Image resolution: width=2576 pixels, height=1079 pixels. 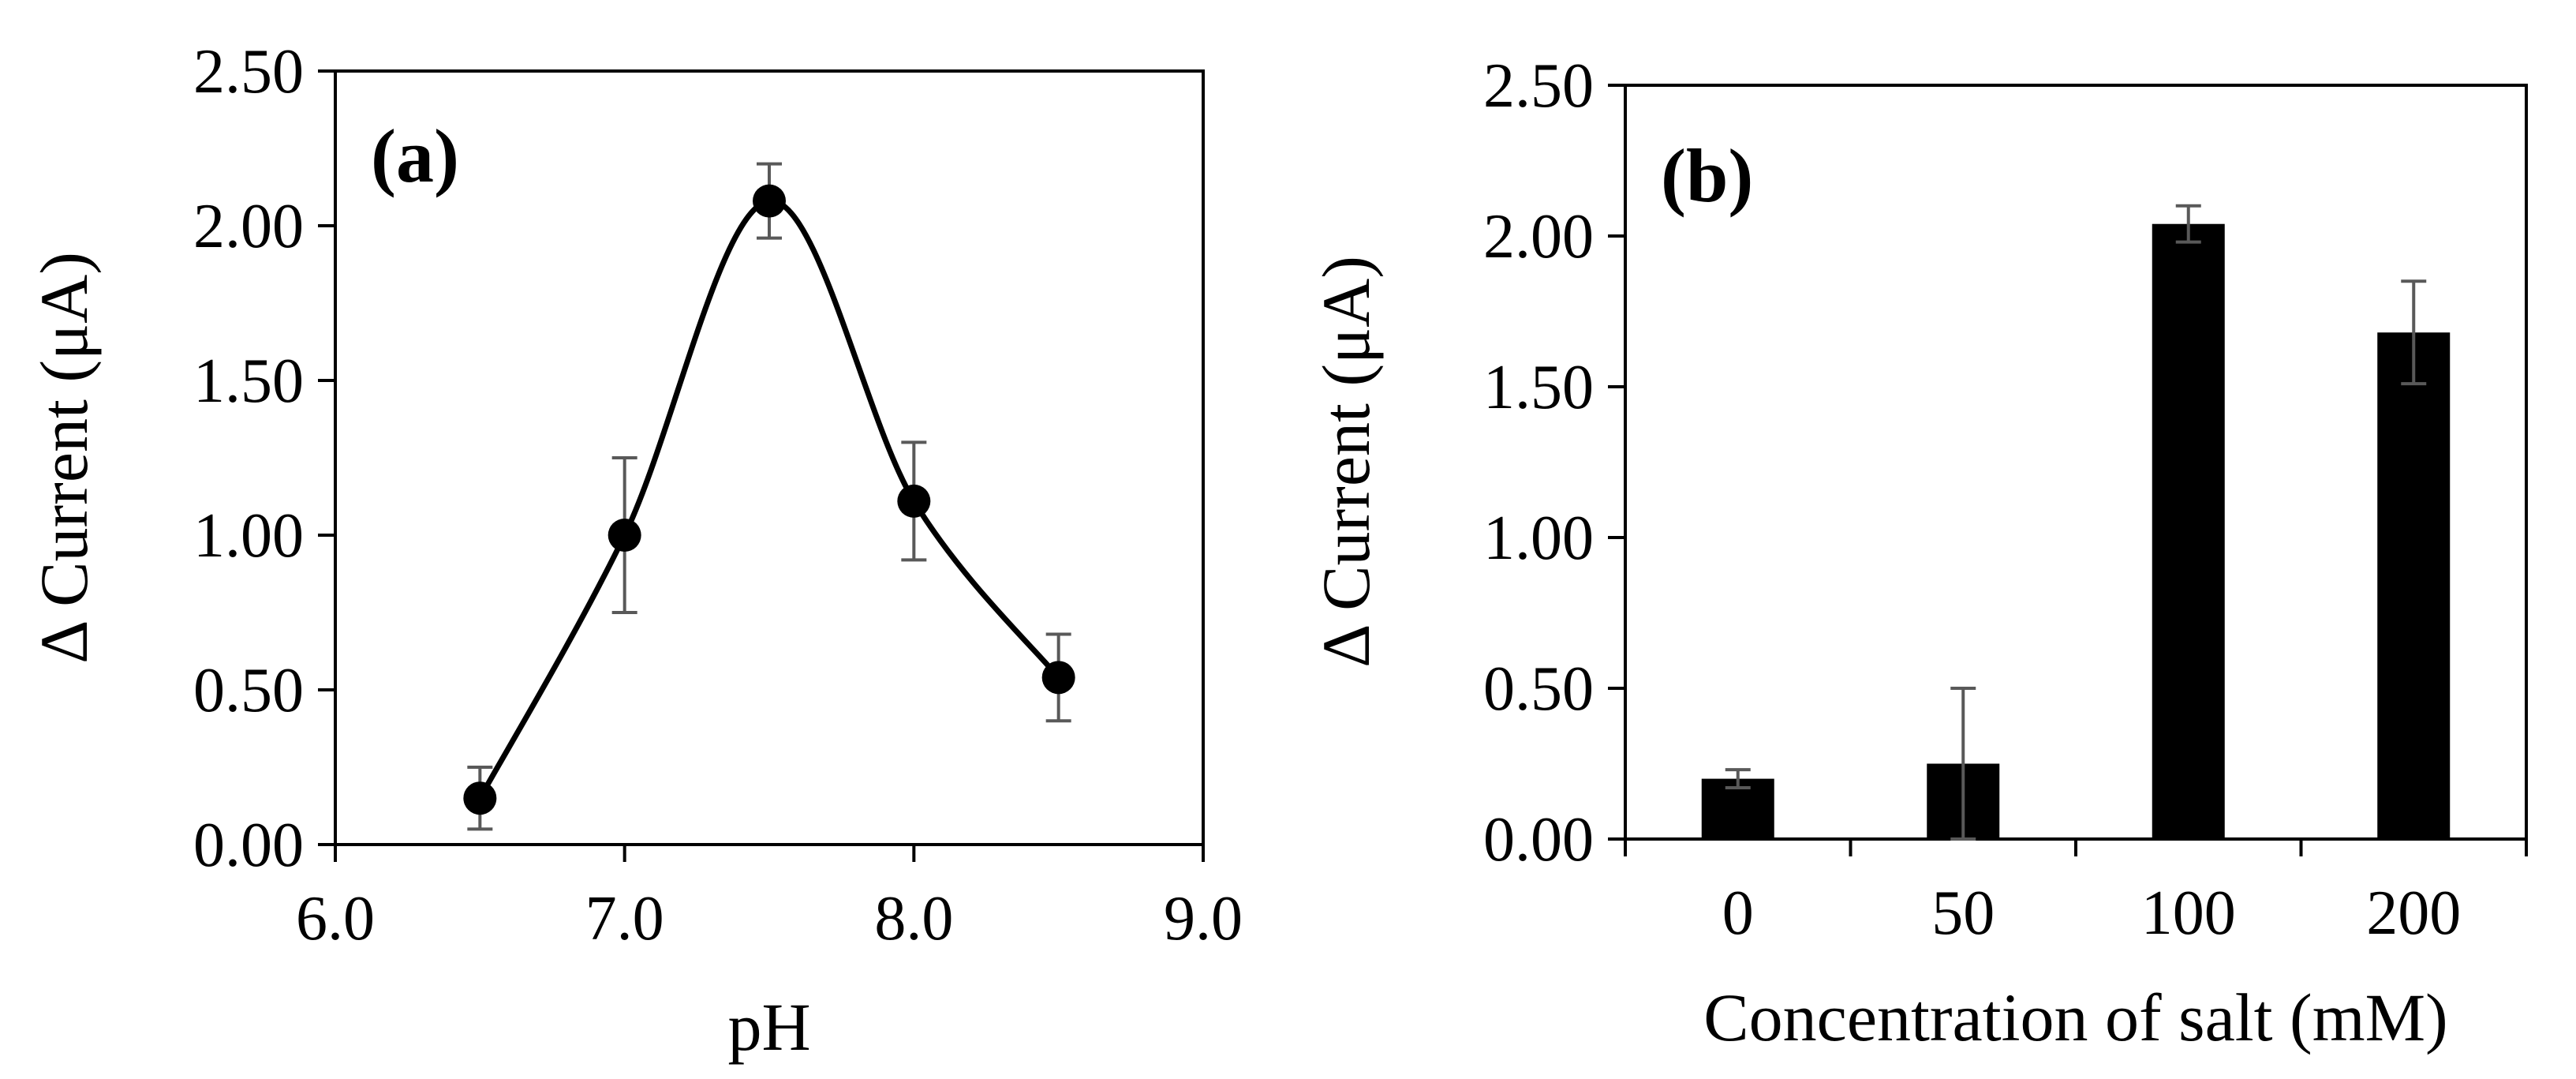 I want to click on panel-a-series-line, so click(x=769, y=499).